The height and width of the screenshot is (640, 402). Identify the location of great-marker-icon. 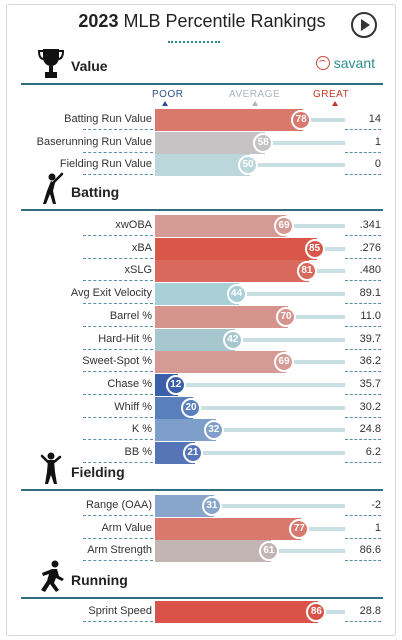
(335, 103).